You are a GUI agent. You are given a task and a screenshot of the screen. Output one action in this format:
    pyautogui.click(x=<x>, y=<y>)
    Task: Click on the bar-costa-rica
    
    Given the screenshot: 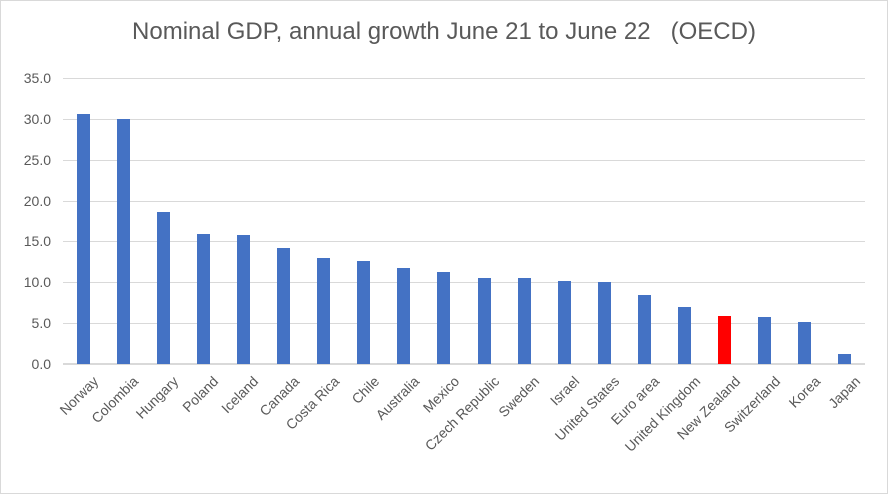 What is the action you would take?
    pyautogui.click(x=324, y=310)
    